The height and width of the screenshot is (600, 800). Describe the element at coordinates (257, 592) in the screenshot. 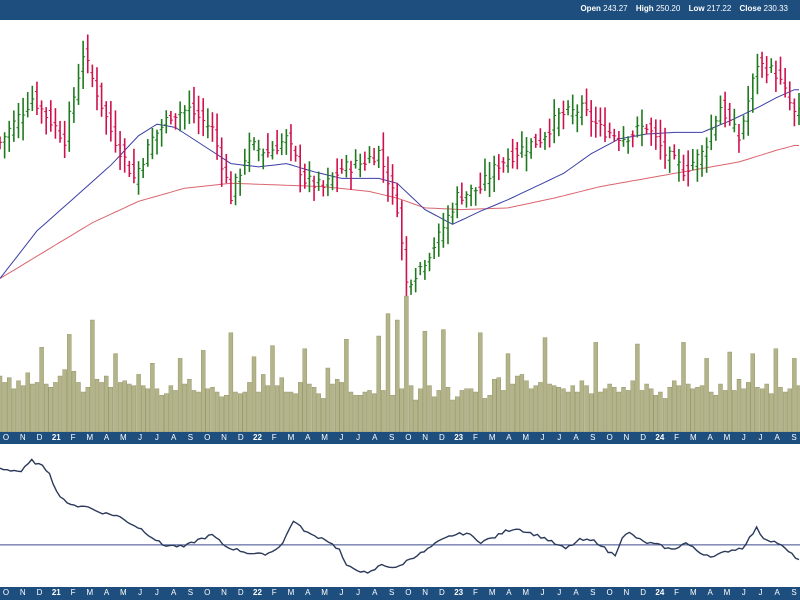

I see `x-tick-label: 22` at that location.